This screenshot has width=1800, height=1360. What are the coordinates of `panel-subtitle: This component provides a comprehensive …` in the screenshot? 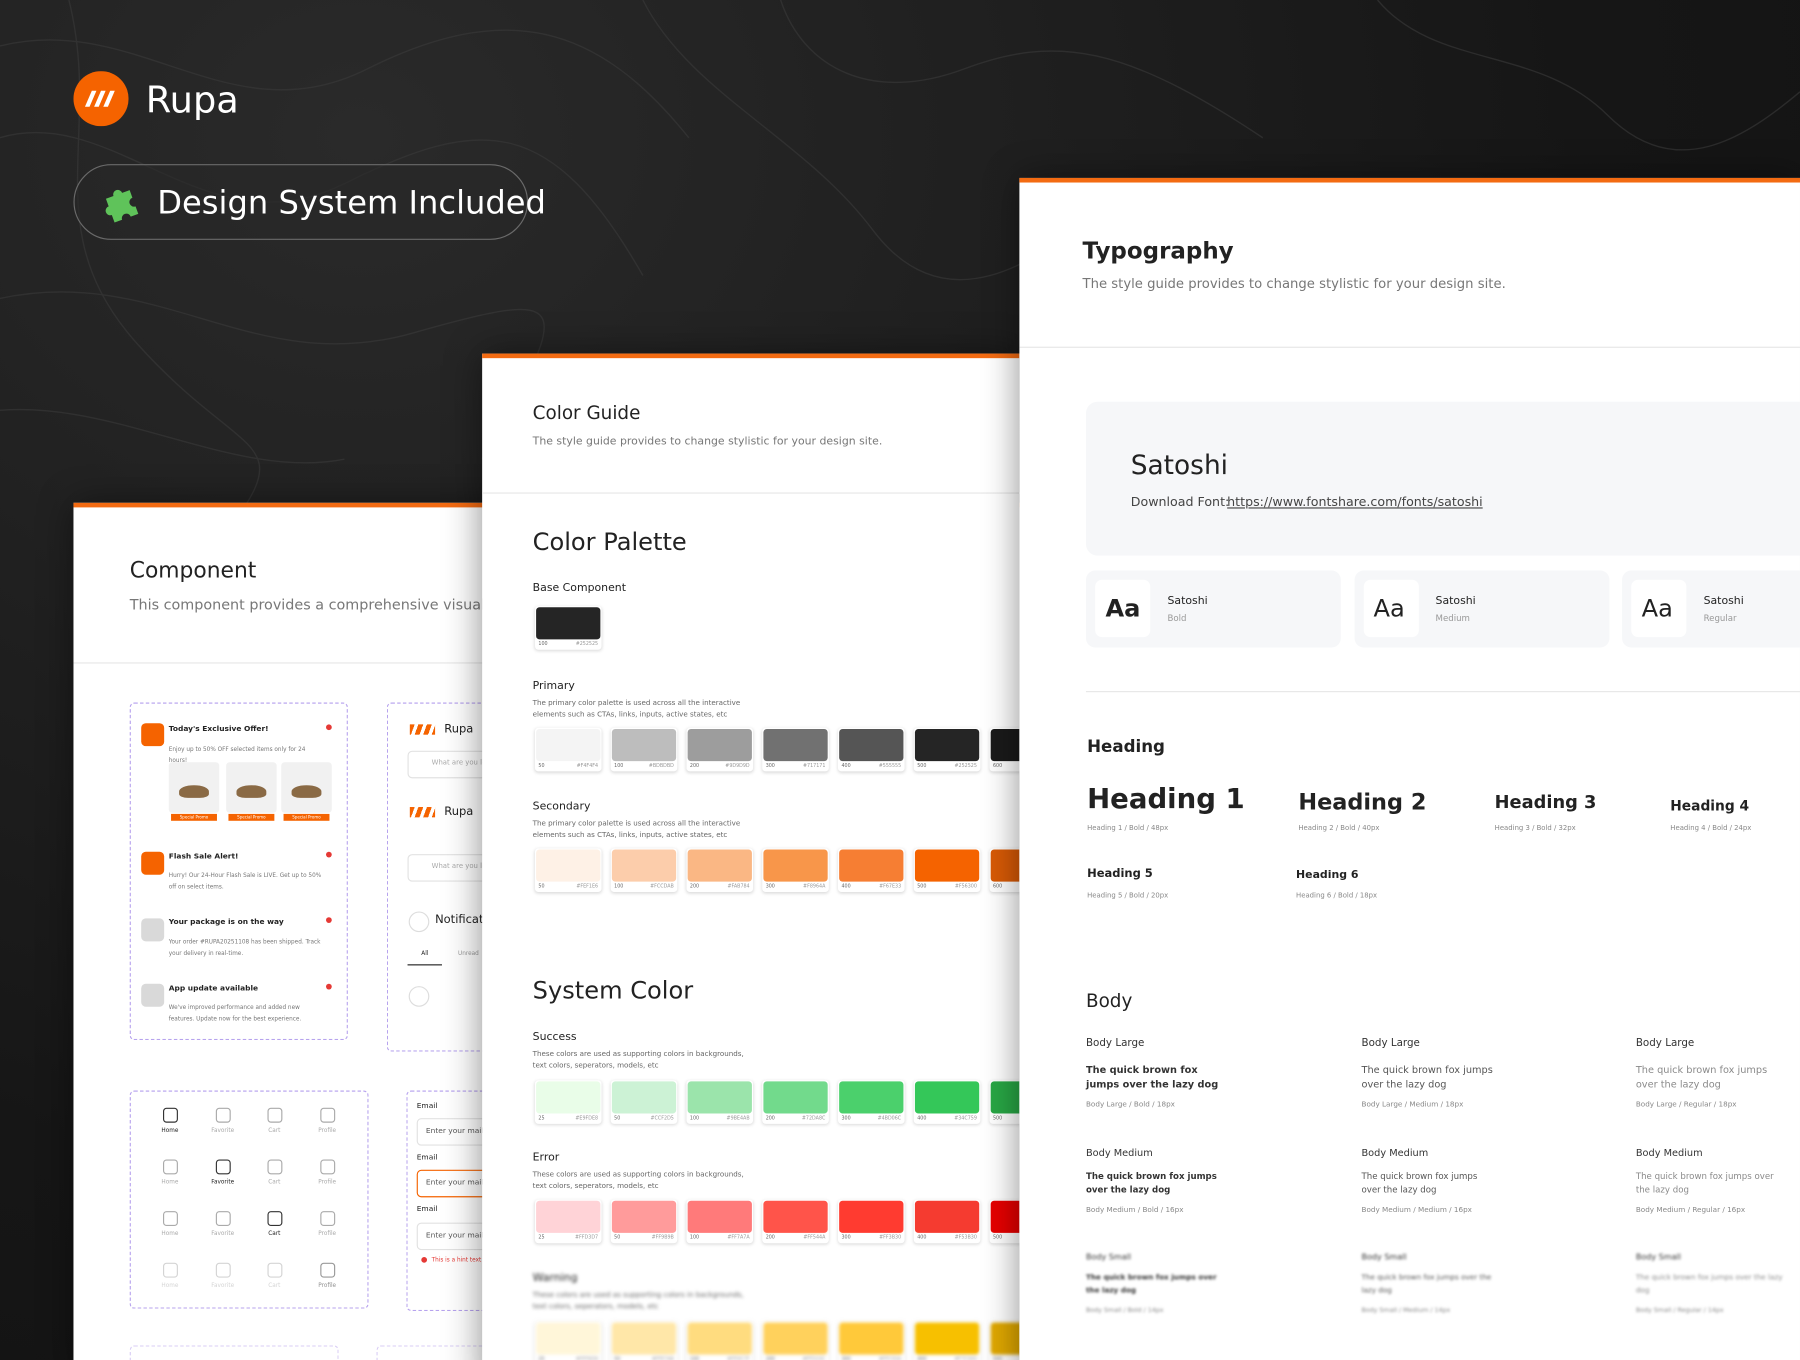 It's located at (329, 605).